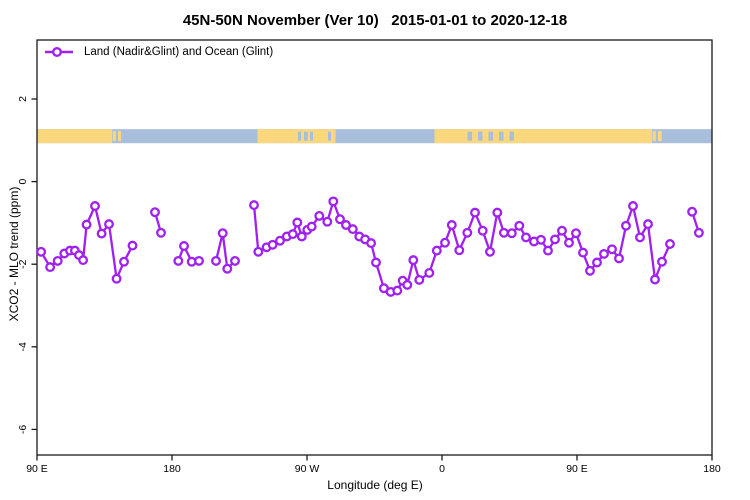  Describe the element at coordinates (23, 346) in the screenshot. I see `y-tick-label: -4` at that location.